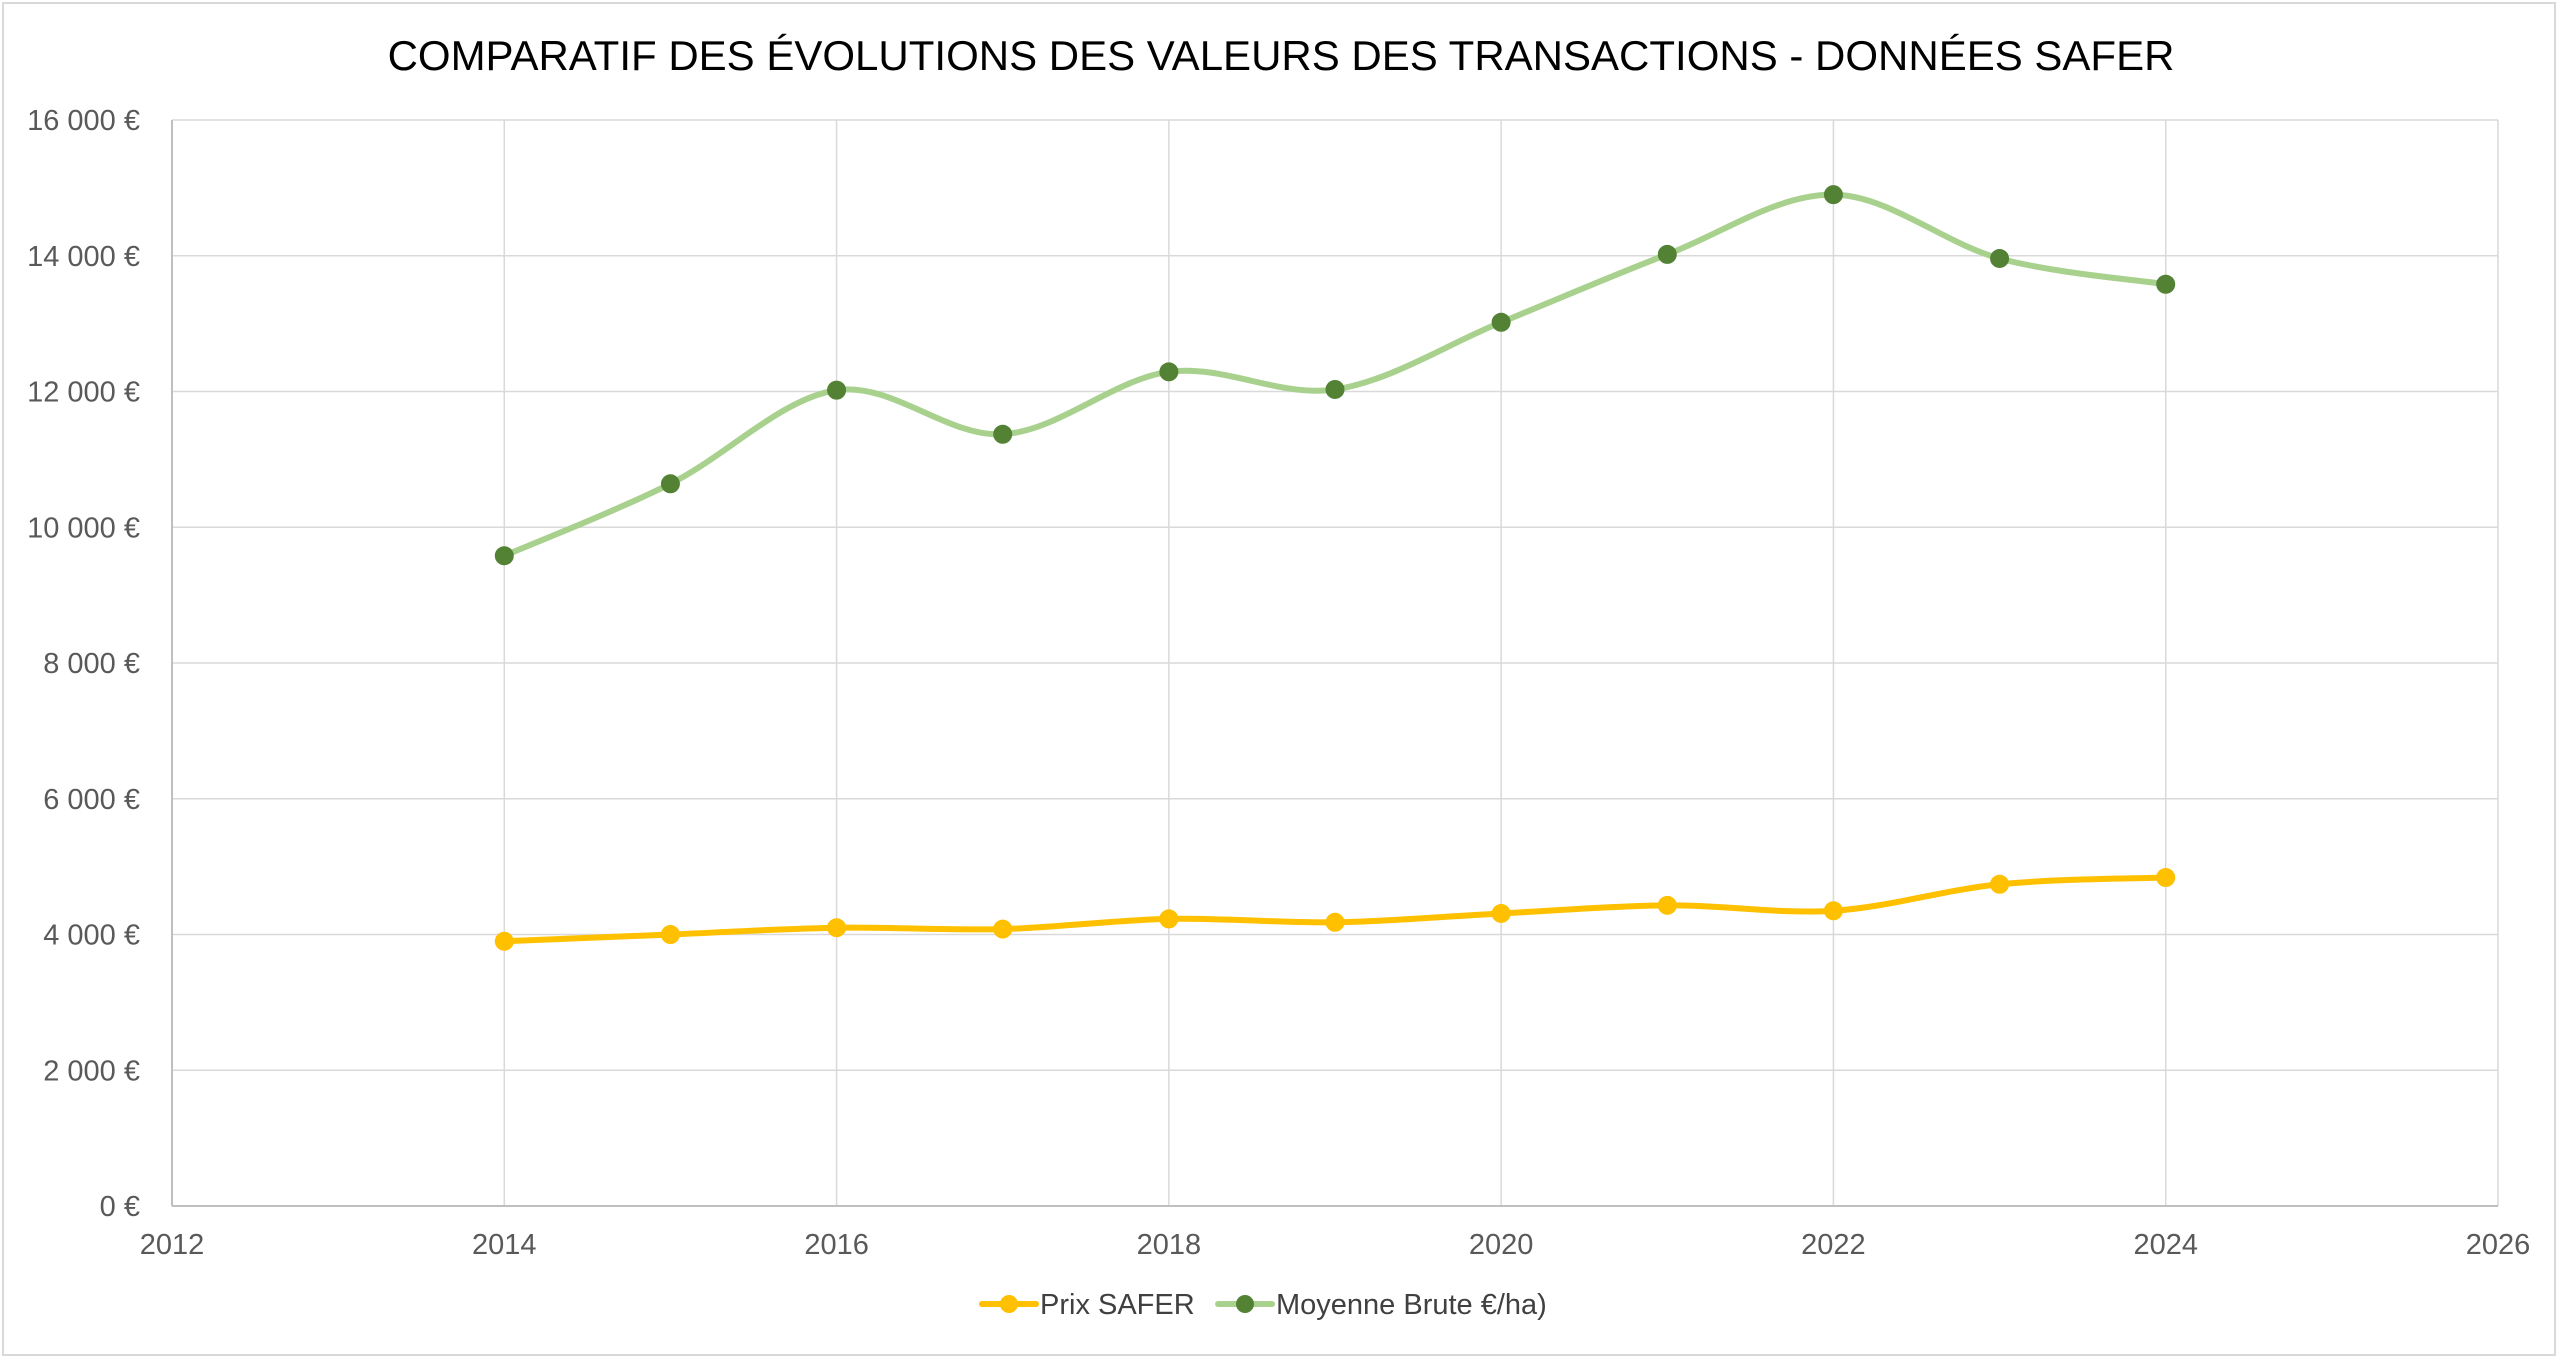 The height and width of the screenshot is (1360, 2560). I want to click on x-tick-label: 2024, so click(2165, 1245).